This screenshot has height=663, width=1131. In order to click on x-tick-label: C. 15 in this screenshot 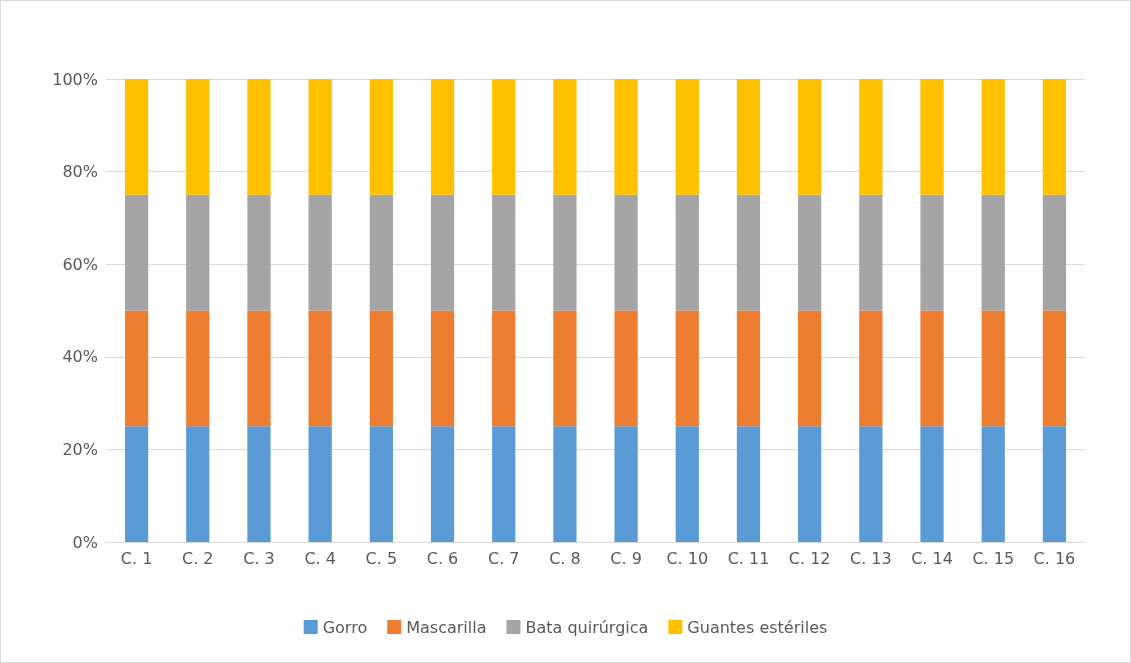, I will do `click(993, 558)`.